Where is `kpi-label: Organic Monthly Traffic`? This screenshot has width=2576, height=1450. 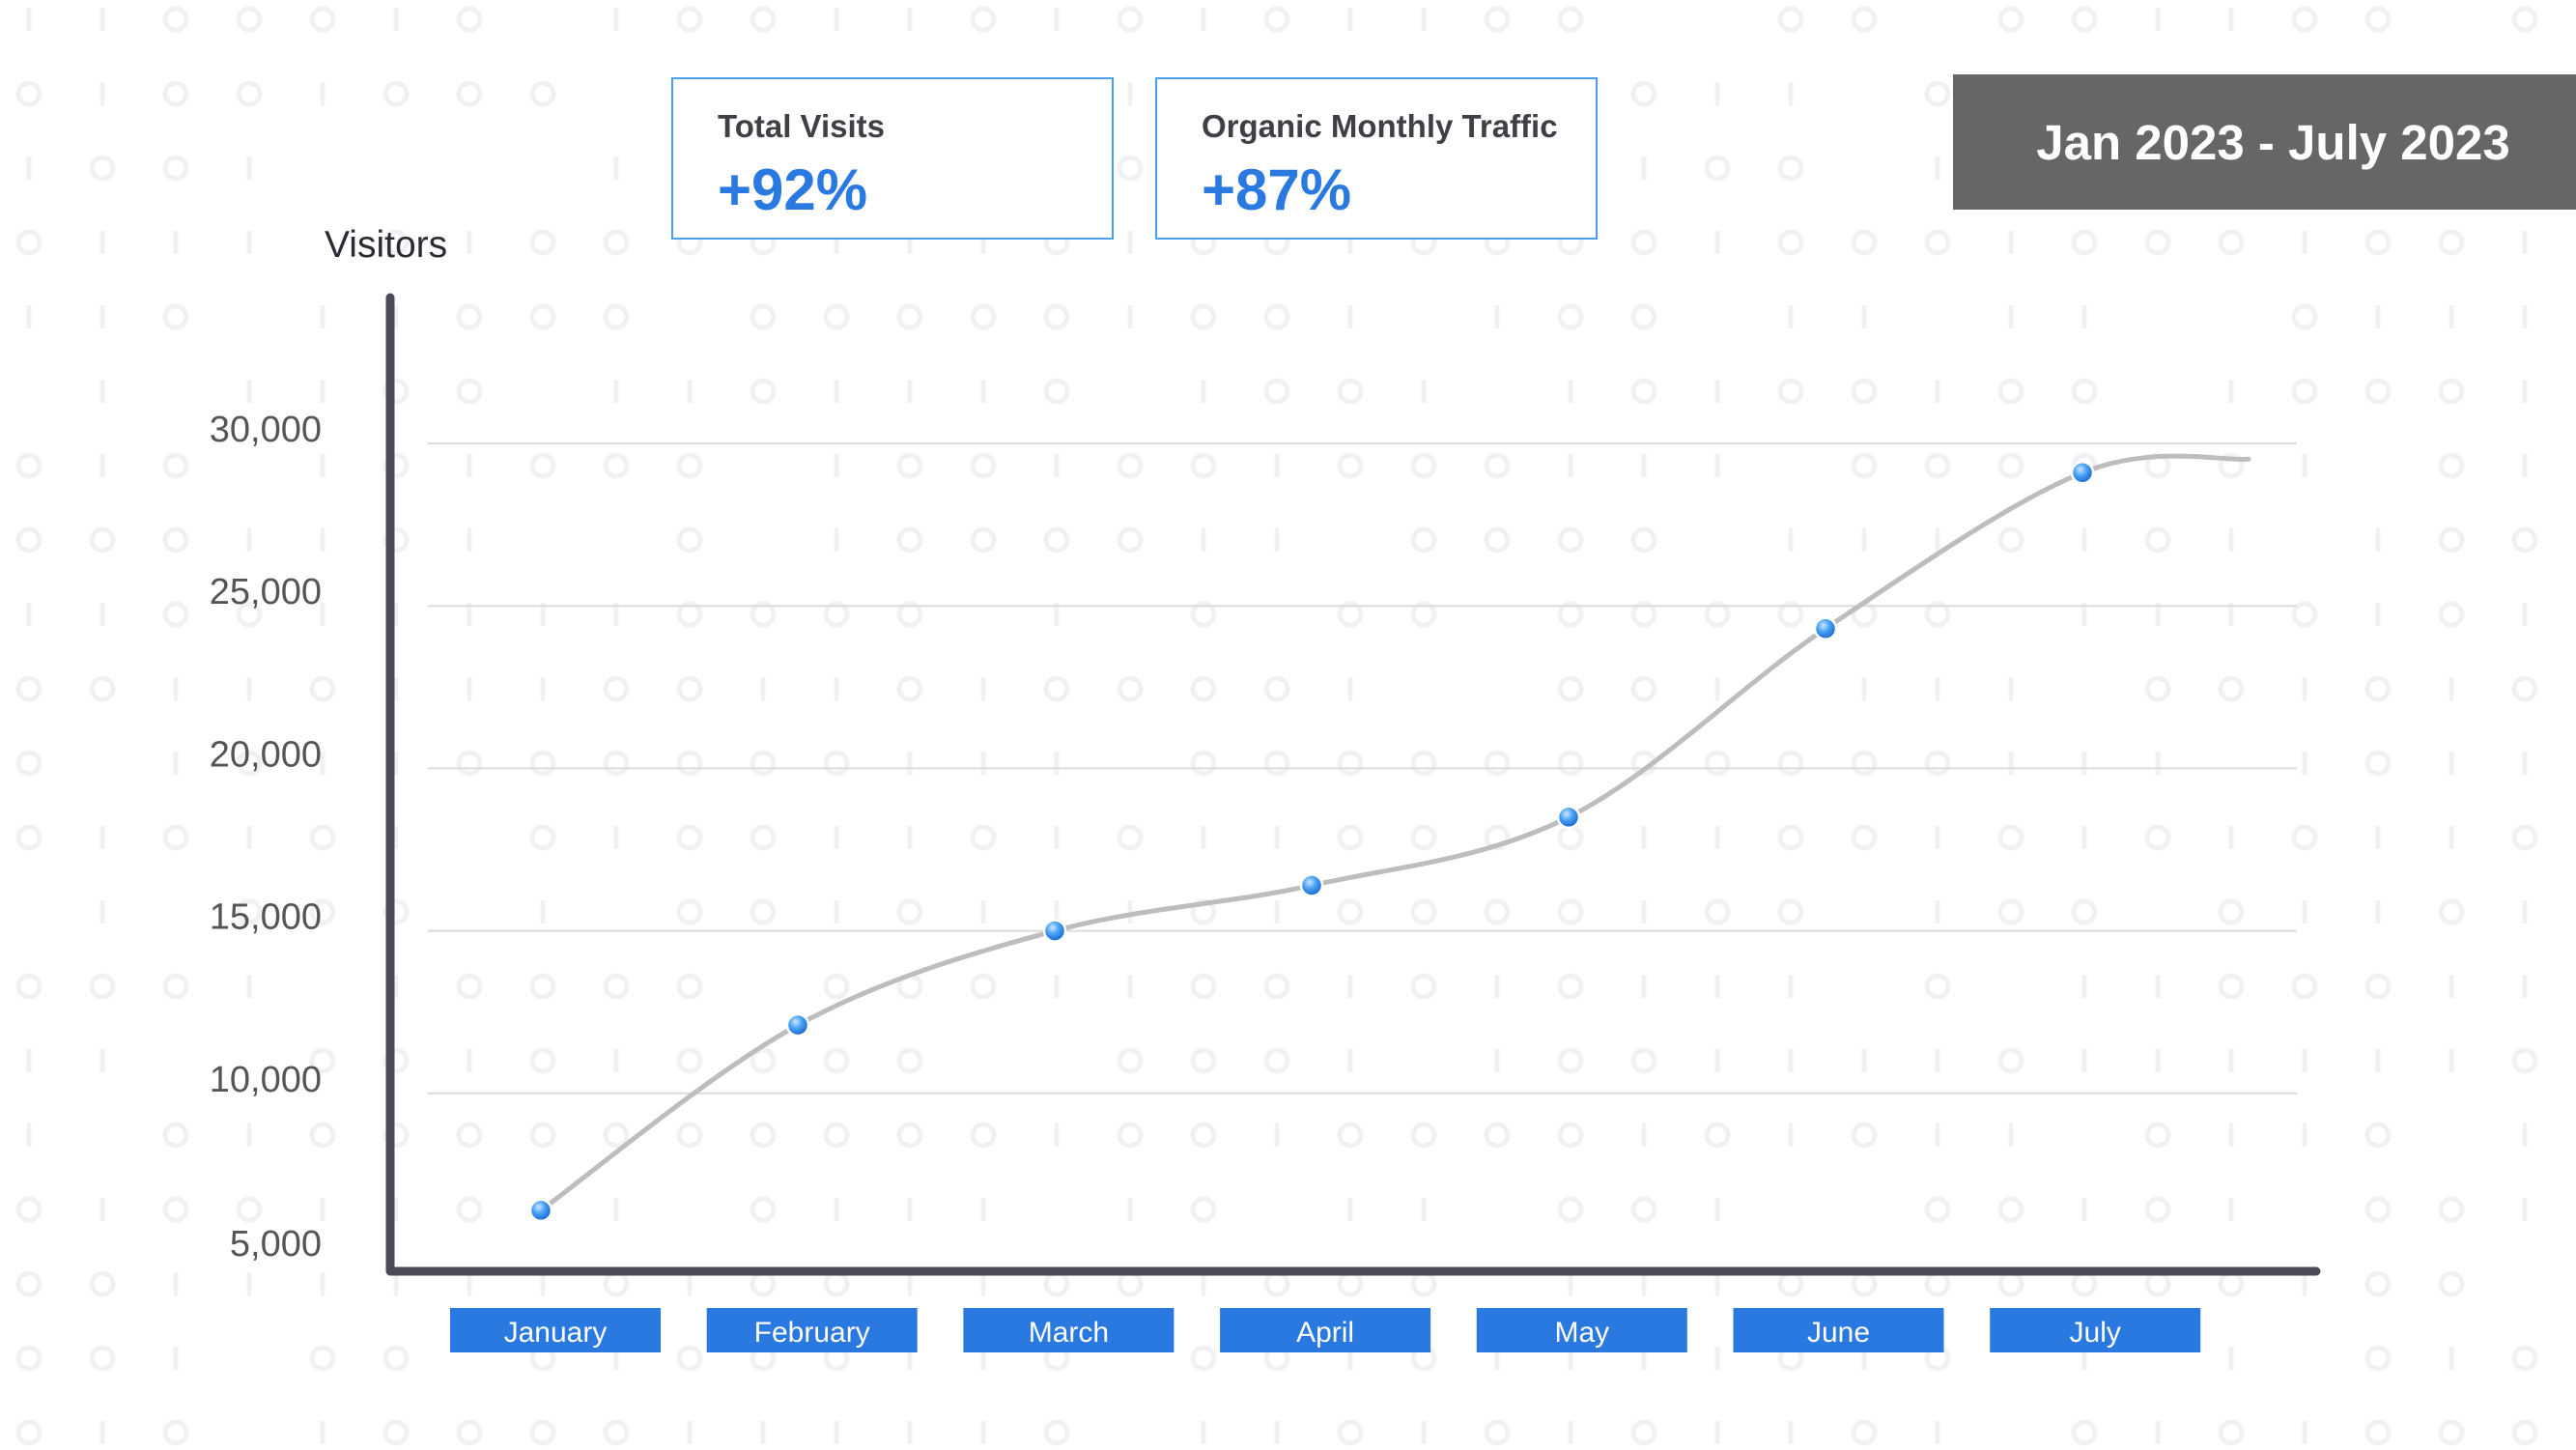 kpi-label: Organic Monthly Traffic is located at coordinates (1380, 126).